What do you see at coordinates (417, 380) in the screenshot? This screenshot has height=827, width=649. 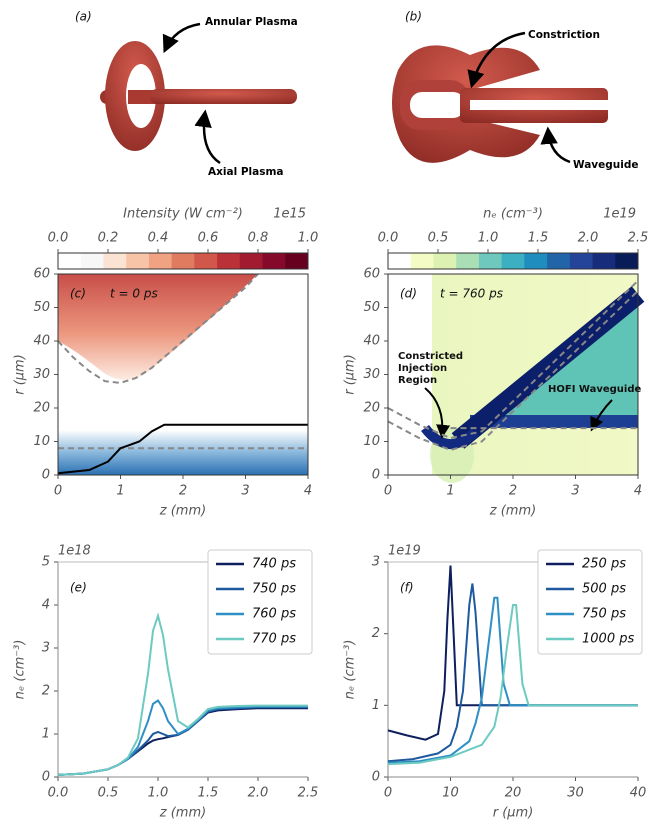 I see `annotation: Region` at bounding box center [417, 380].